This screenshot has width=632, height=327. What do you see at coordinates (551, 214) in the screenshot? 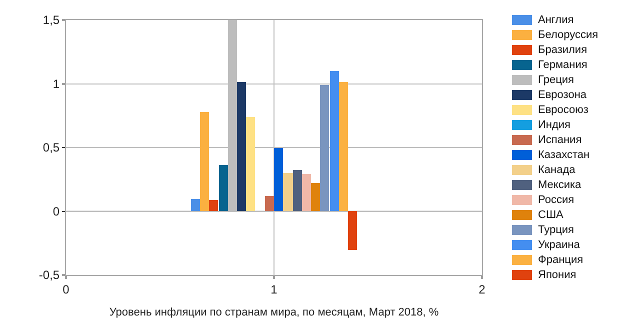
I see `legend-label: США` at bounding box center [551, 214].